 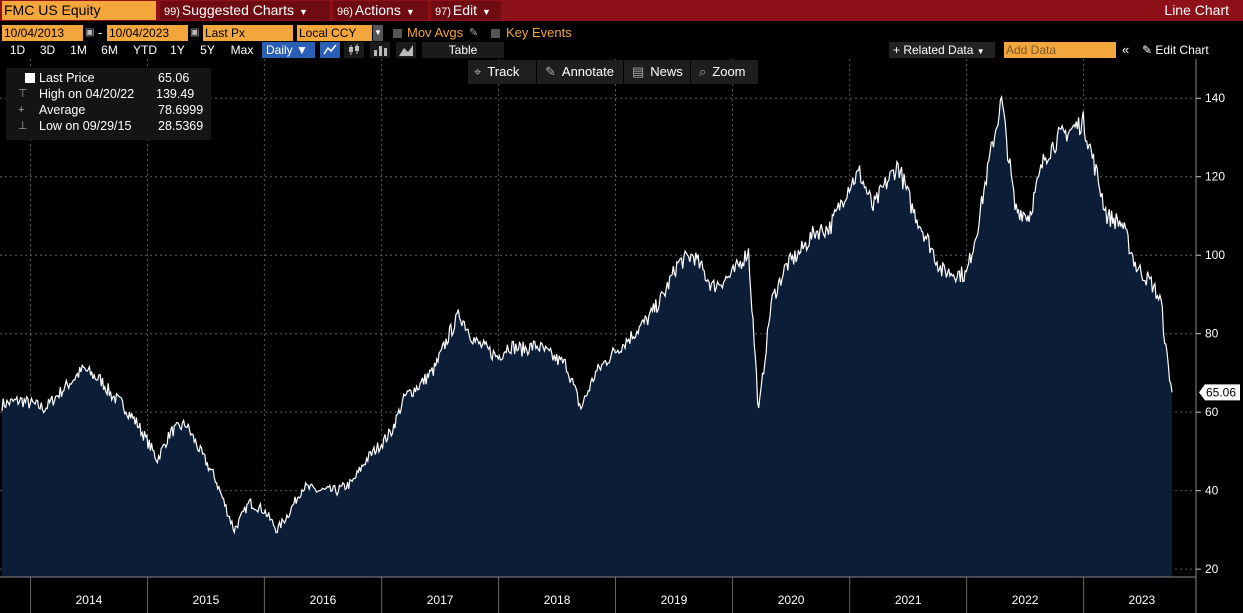 I want to click on range-1d: 1D, so click(x=17, y=50).